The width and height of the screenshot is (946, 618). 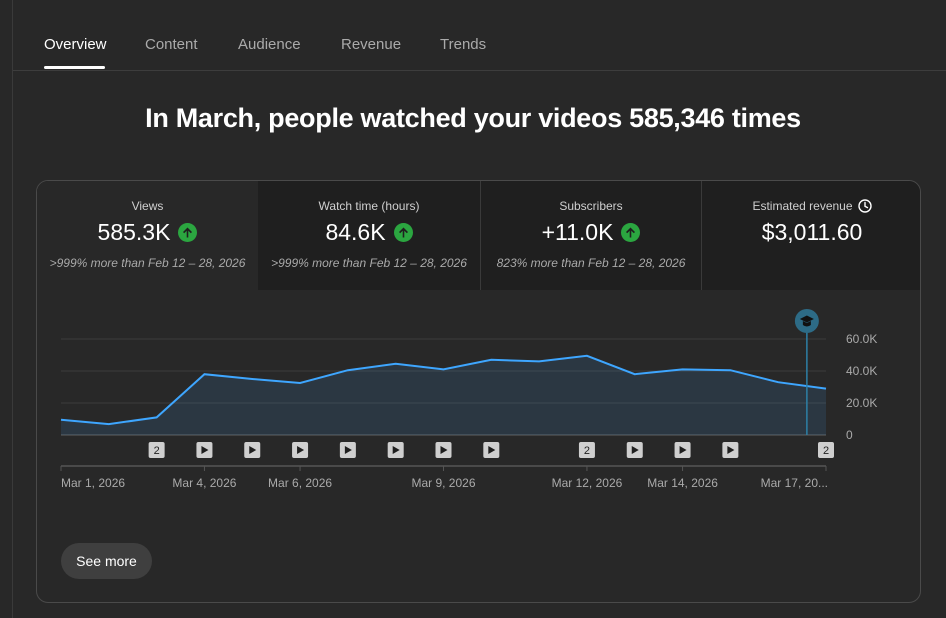 I want to click on metric-value-row: 585.3K, so click(x=147, y=232).